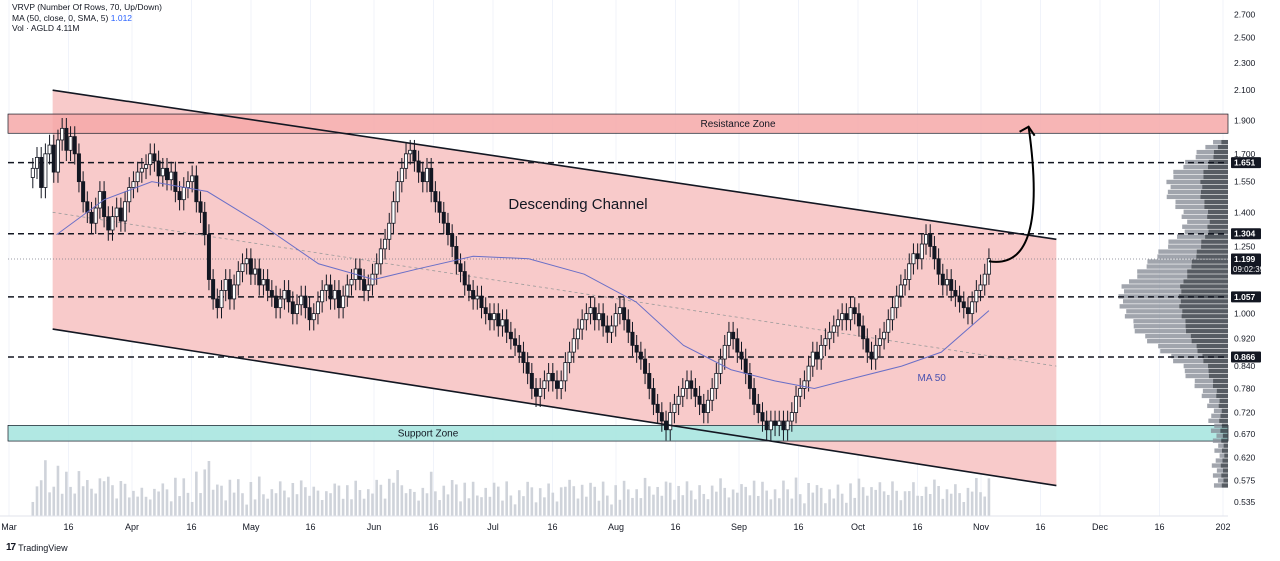 This screenshot has height=561, width=1280. Describe the element at coordinates (87, 18) in the screenshot. I see `ma-legend: MA (50, close, 0, SMA, 5) 1.012` at that location.